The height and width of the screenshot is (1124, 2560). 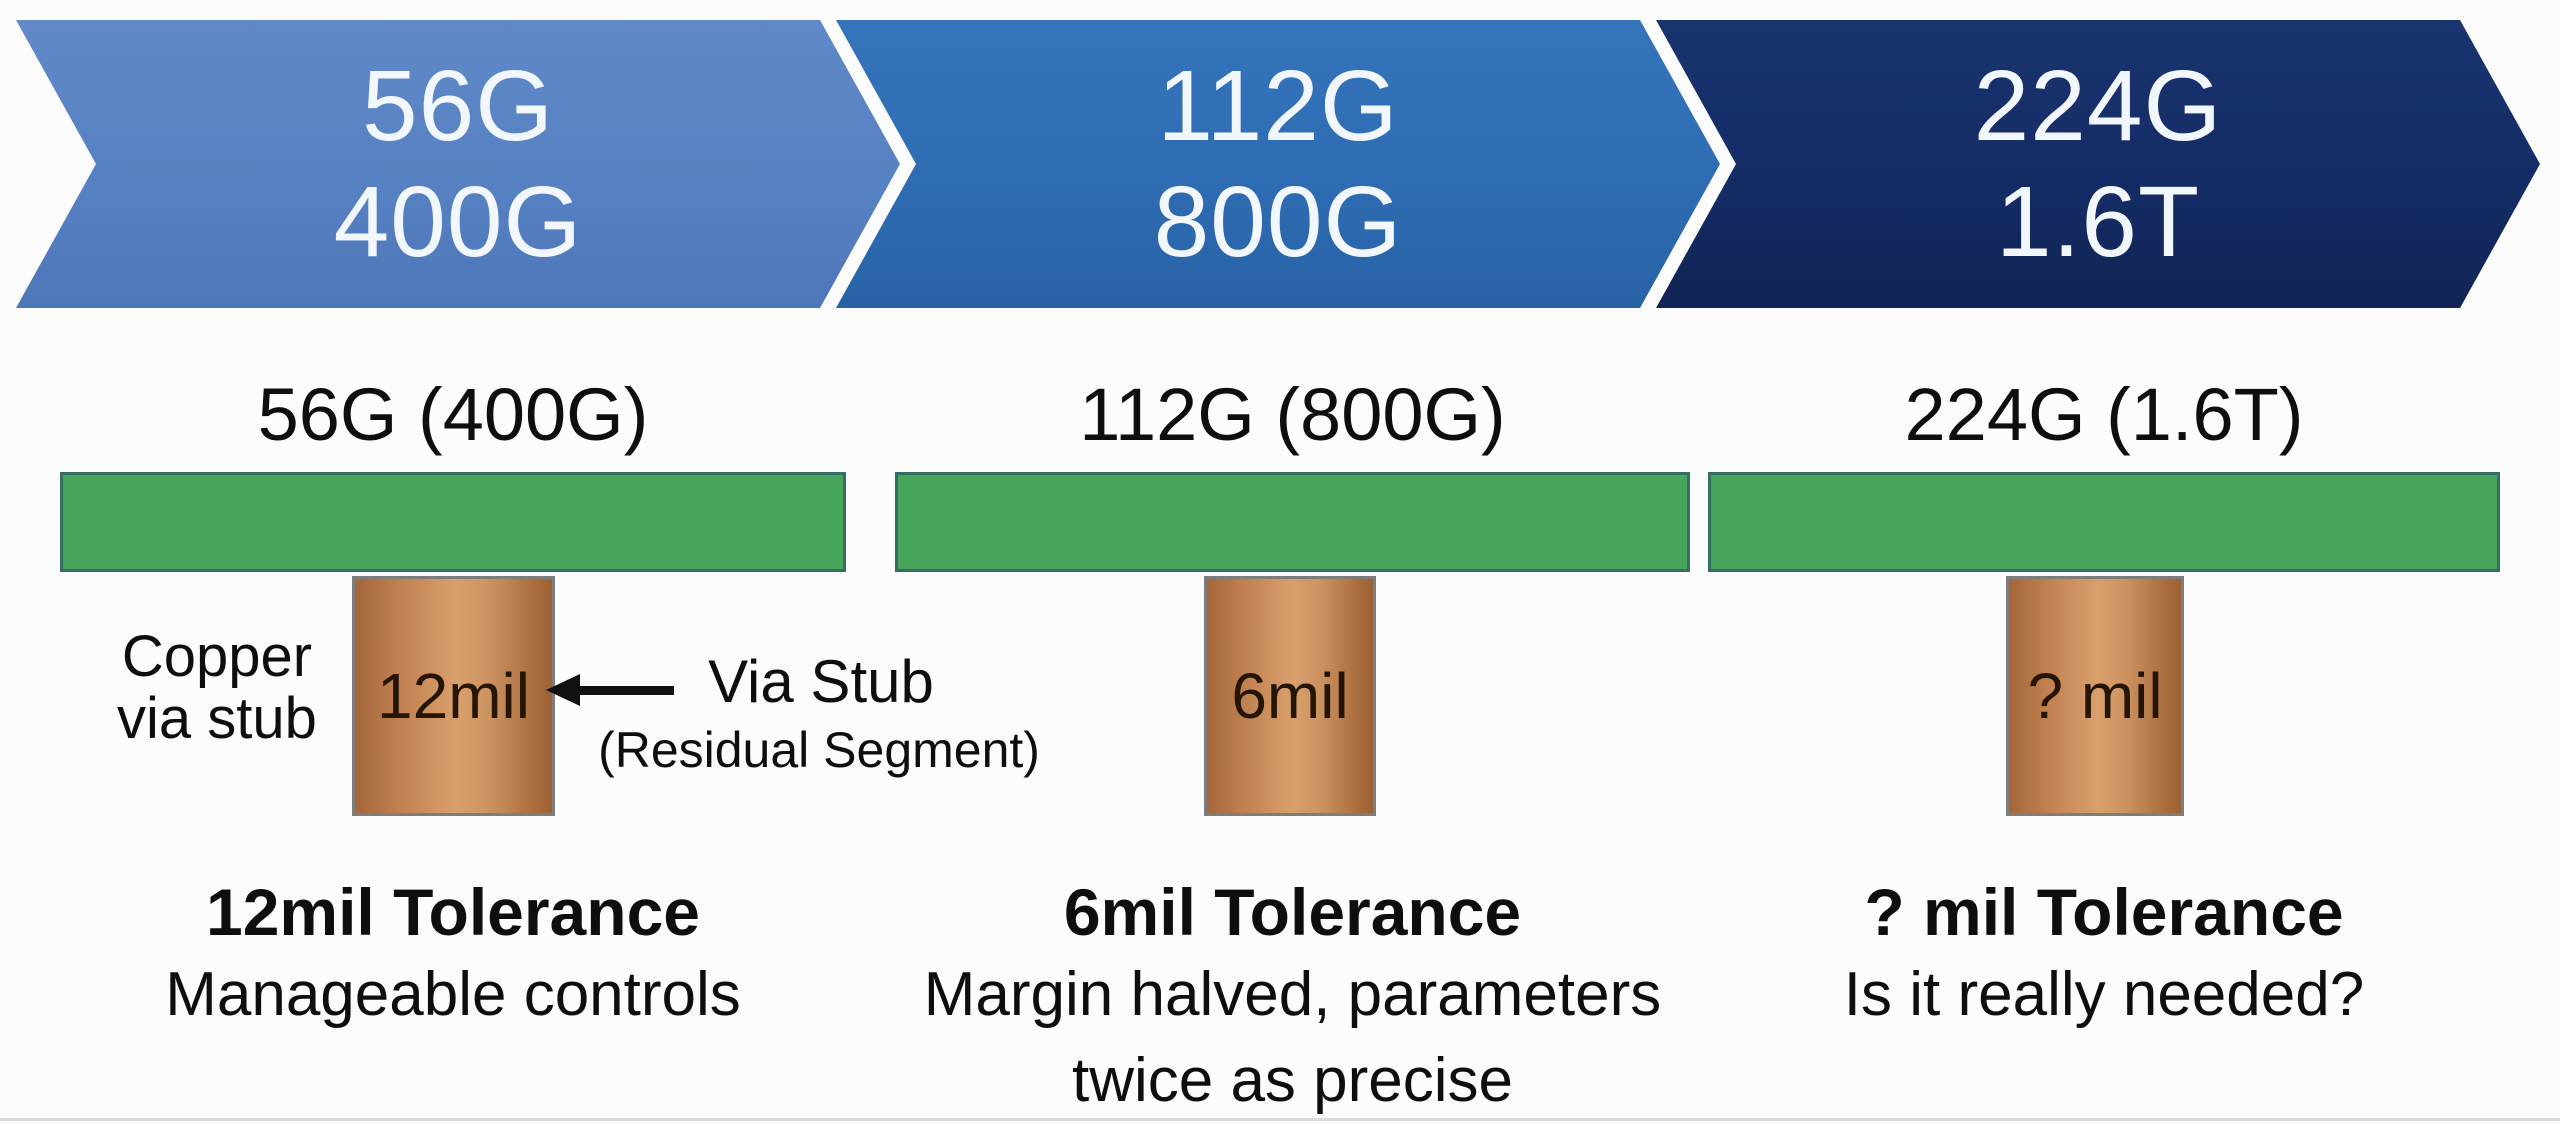 I want to click on slide-bottom-border, so click(x=1280, y=1119).